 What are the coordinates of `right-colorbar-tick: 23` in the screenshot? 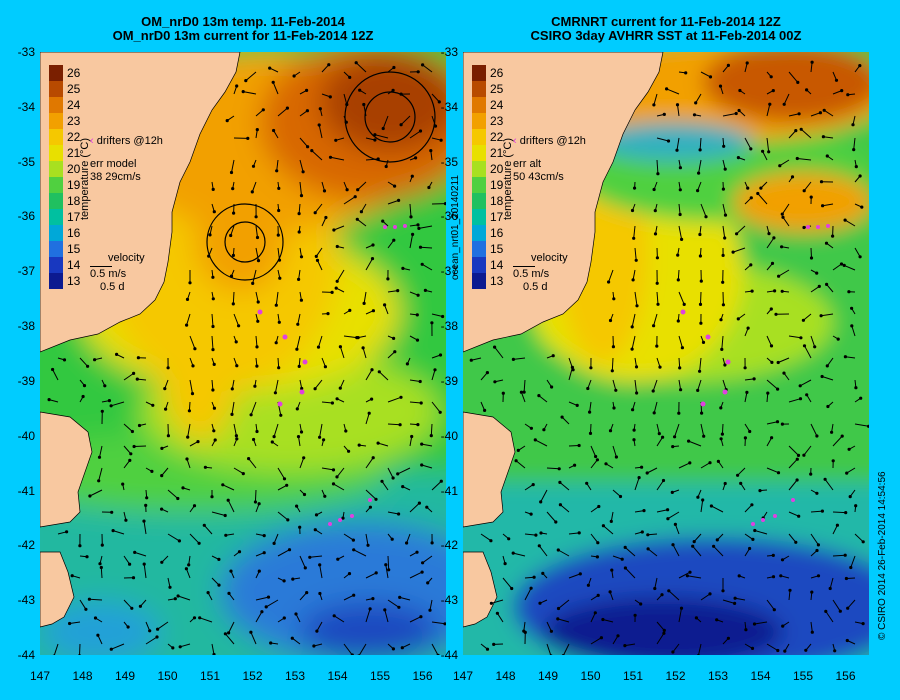 It's located at (497, 121).